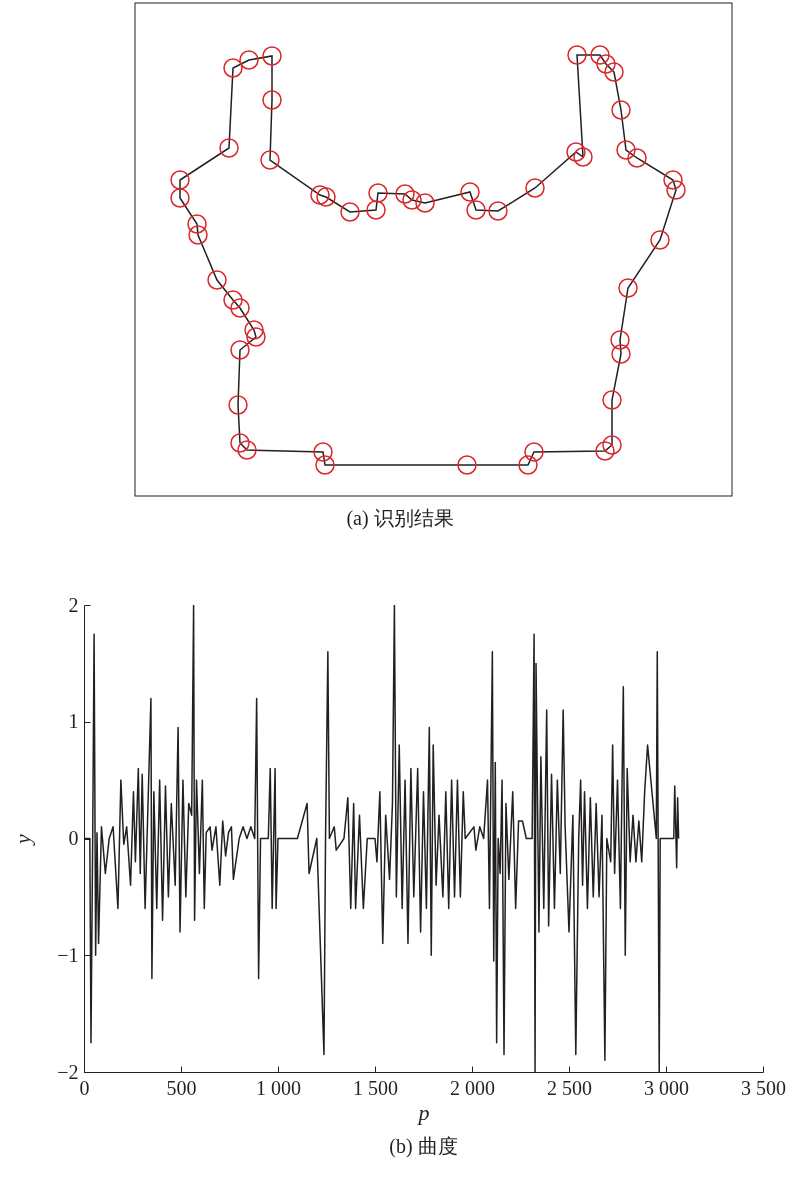 The width and height of the screenshot is (800, 1187). Describe the element at coordinates (423, 1146) in the screenshot. I see `text: (b) 曲度` at that location.